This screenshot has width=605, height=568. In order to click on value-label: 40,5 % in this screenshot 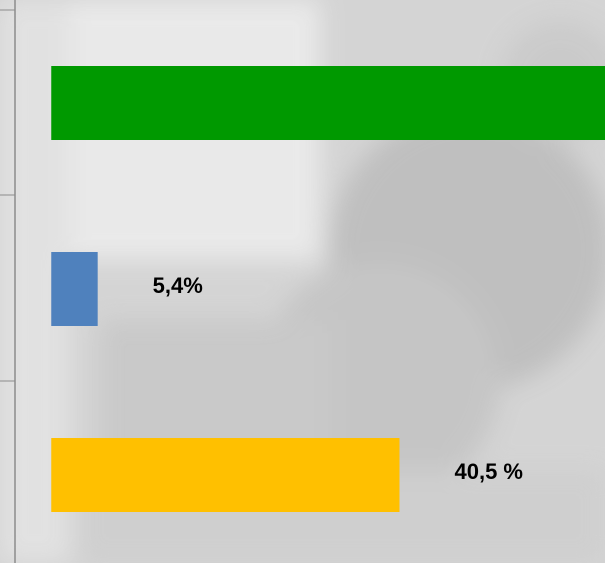, I will do `click(488, 471)`.